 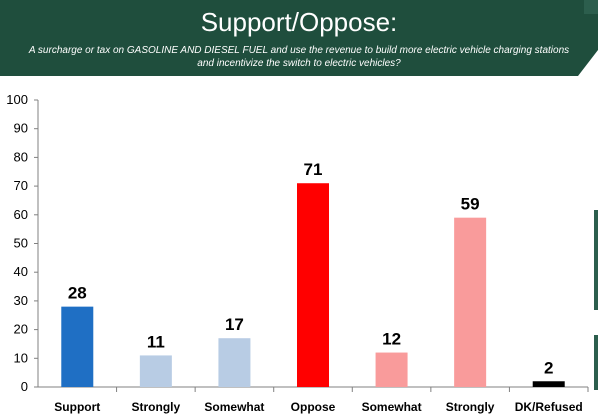 What do you see at coordinates (77, 293) in the screenshot?
I see `data-label: 28` at bounding box center [77, 293].